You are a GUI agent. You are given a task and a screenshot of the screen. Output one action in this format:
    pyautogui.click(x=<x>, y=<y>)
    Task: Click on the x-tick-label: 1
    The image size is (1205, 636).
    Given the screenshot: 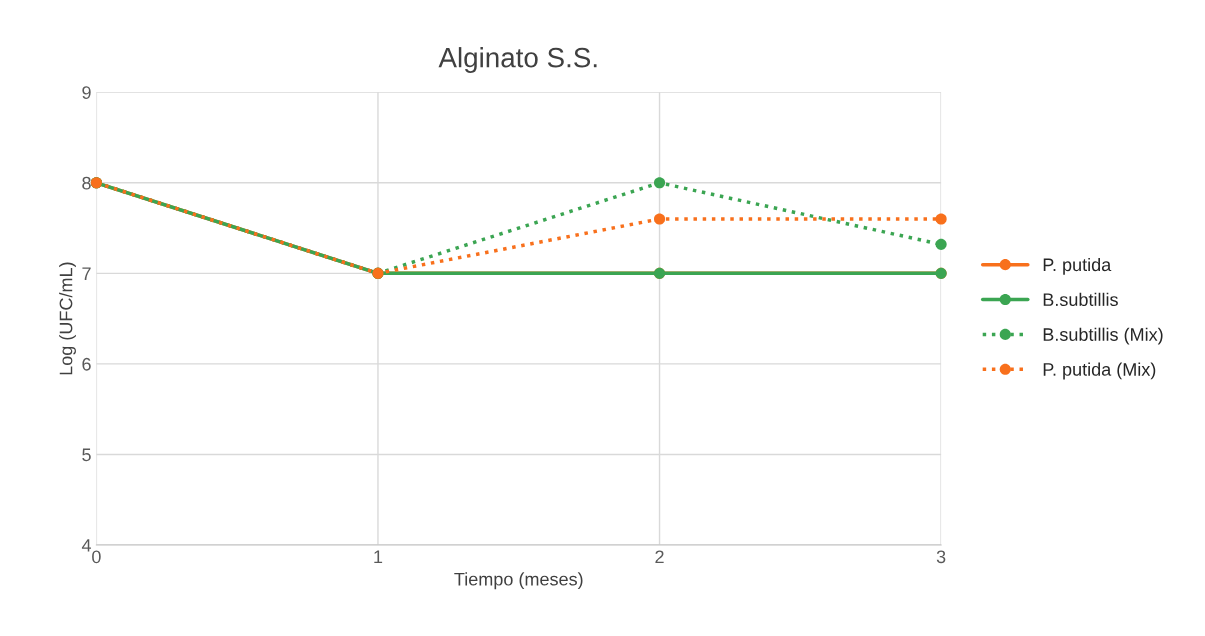 What is the action you would take?
    pyautogui.click(x=378, y=556)
    